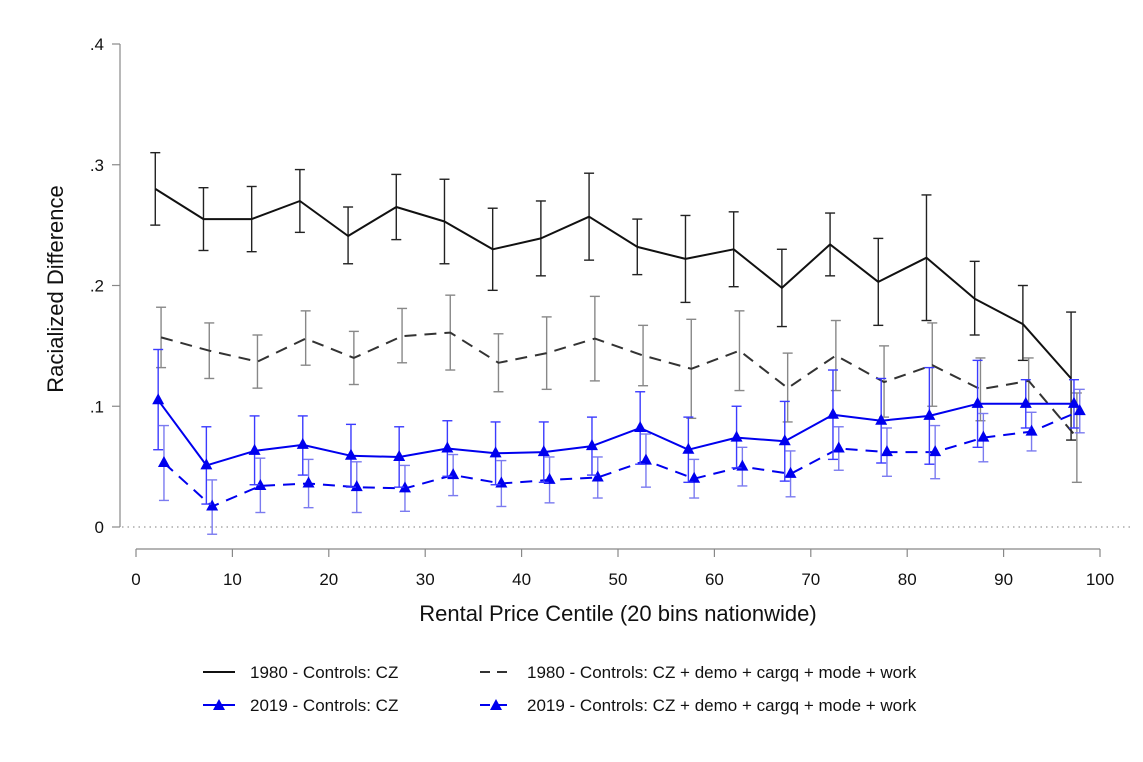 This screenshot has height=762, width=1143. I want to click on legend-label-2019-cz: 2019 - Controls: CZ, so click(324, 705).